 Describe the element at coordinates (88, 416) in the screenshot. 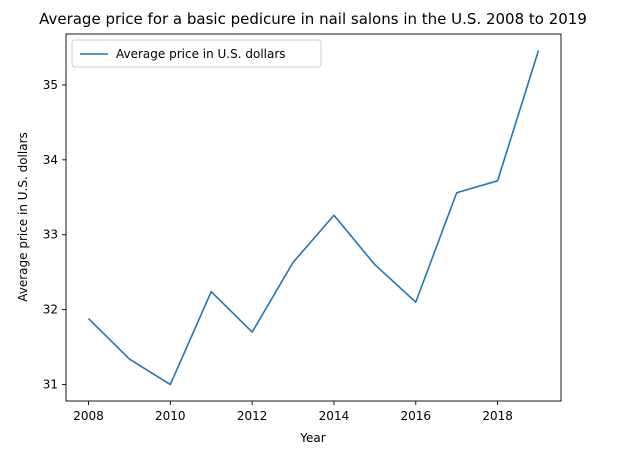

I see `x-tick-label: 2008` at that location.